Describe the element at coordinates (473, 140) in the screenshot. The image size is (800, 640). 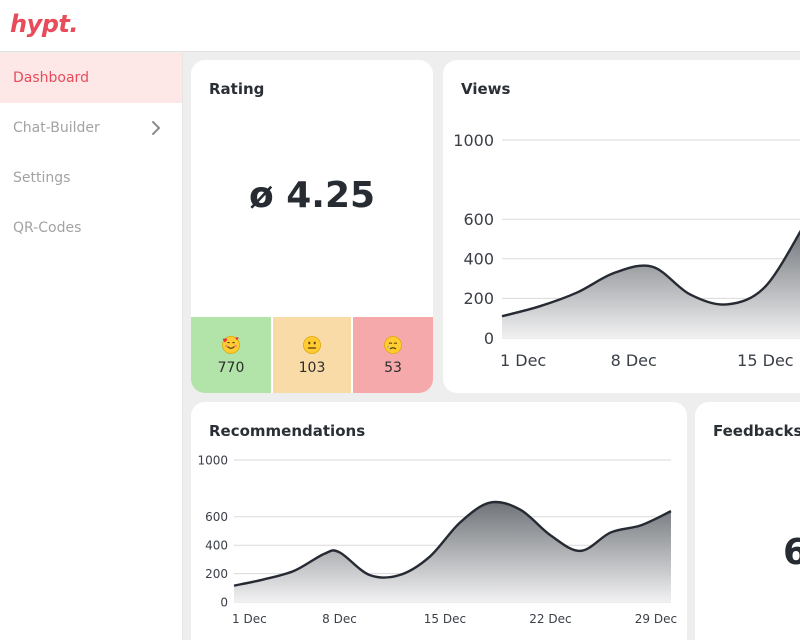
I see `views-y-tick-label: 1000` at that location.